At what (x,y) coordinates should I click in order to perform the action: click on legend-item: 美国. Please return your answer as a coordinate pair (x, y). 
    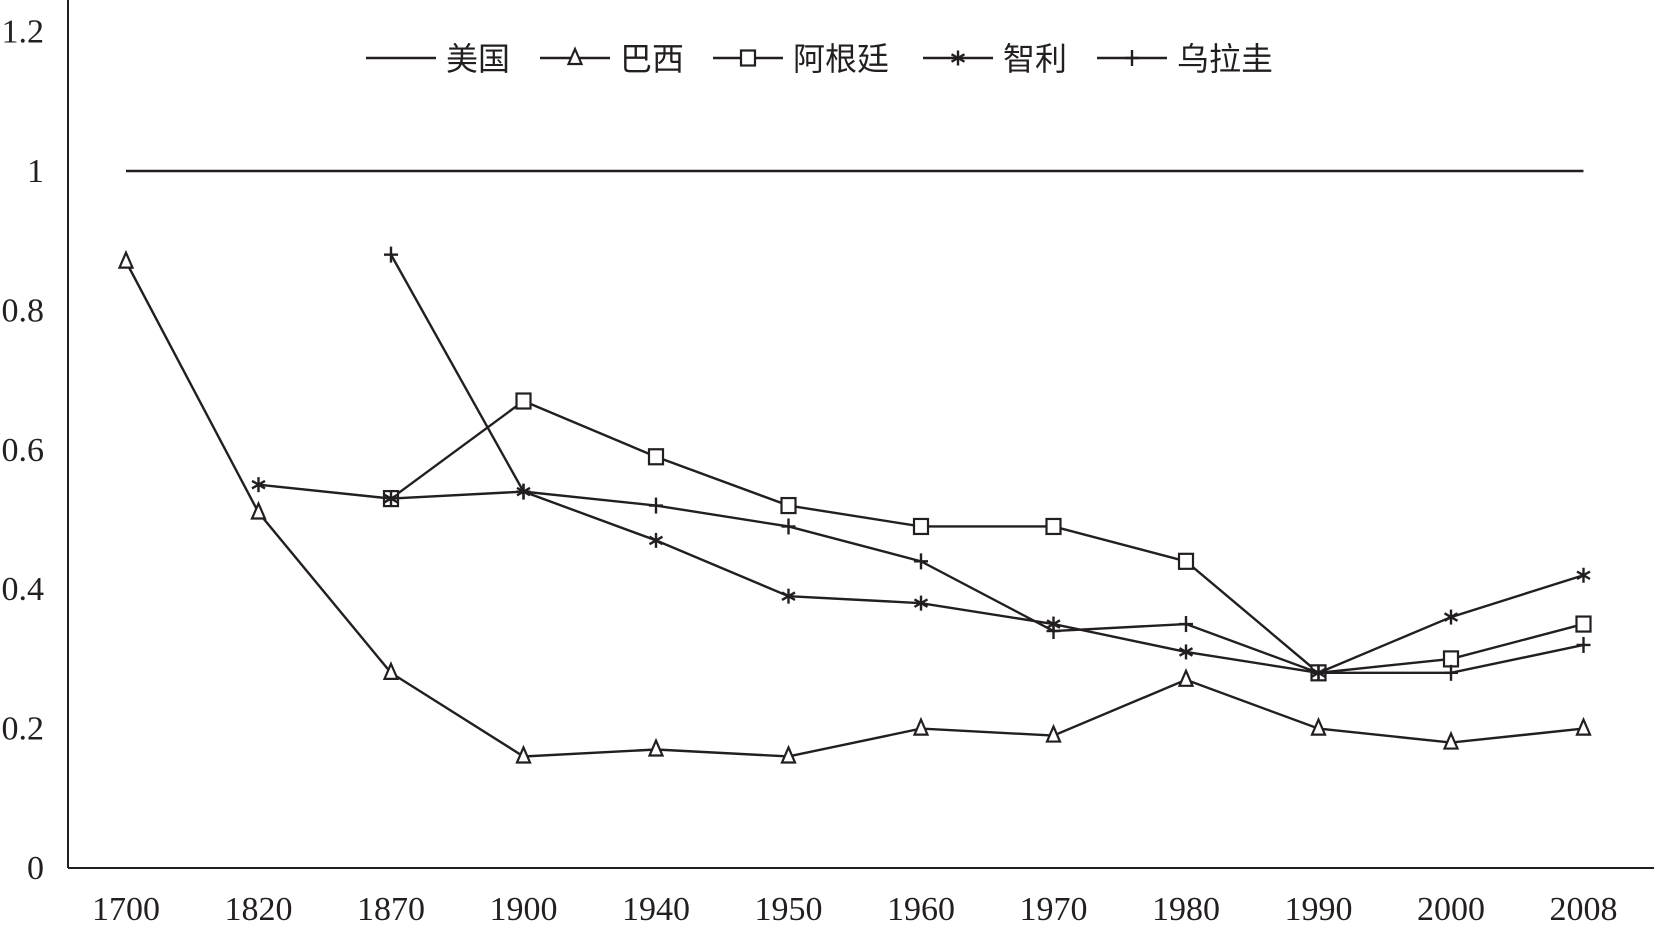
    Looking at the image, I should click on (438, 59).